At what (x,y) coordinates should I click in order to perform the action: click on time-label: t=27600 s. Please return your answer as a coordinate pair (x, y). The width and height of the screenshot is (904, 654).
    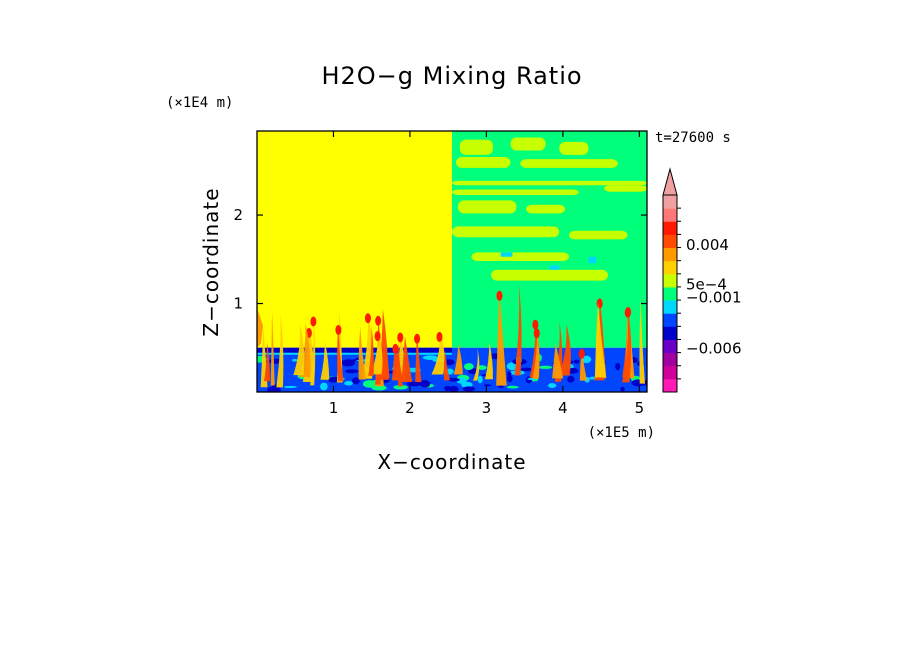
    Looking at the image, I should click on (693, 138).